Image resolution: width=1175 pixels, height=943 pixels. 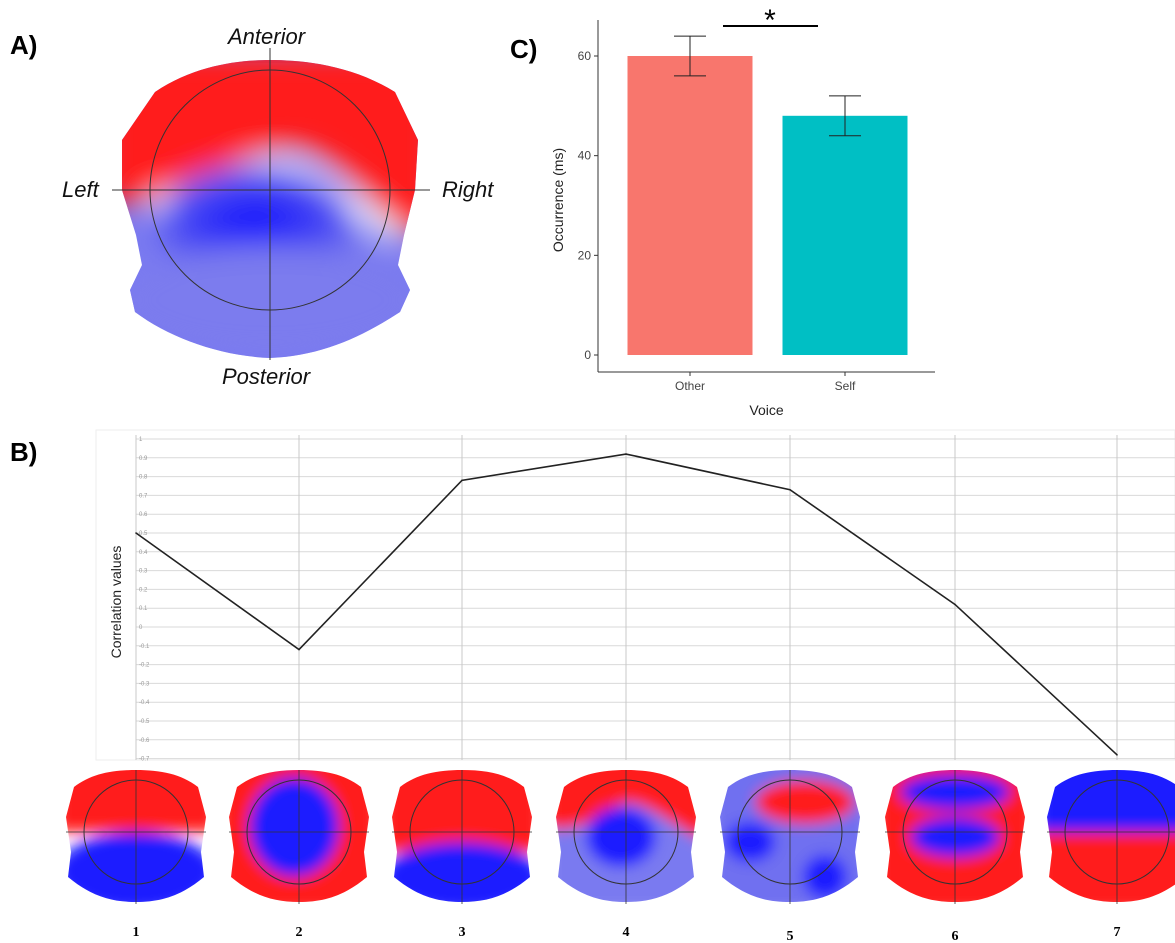 What do you see at coordinates (136, 932) in the screenshot?
I see `topomap-number-1: 1` at bounding box center [136, 932].